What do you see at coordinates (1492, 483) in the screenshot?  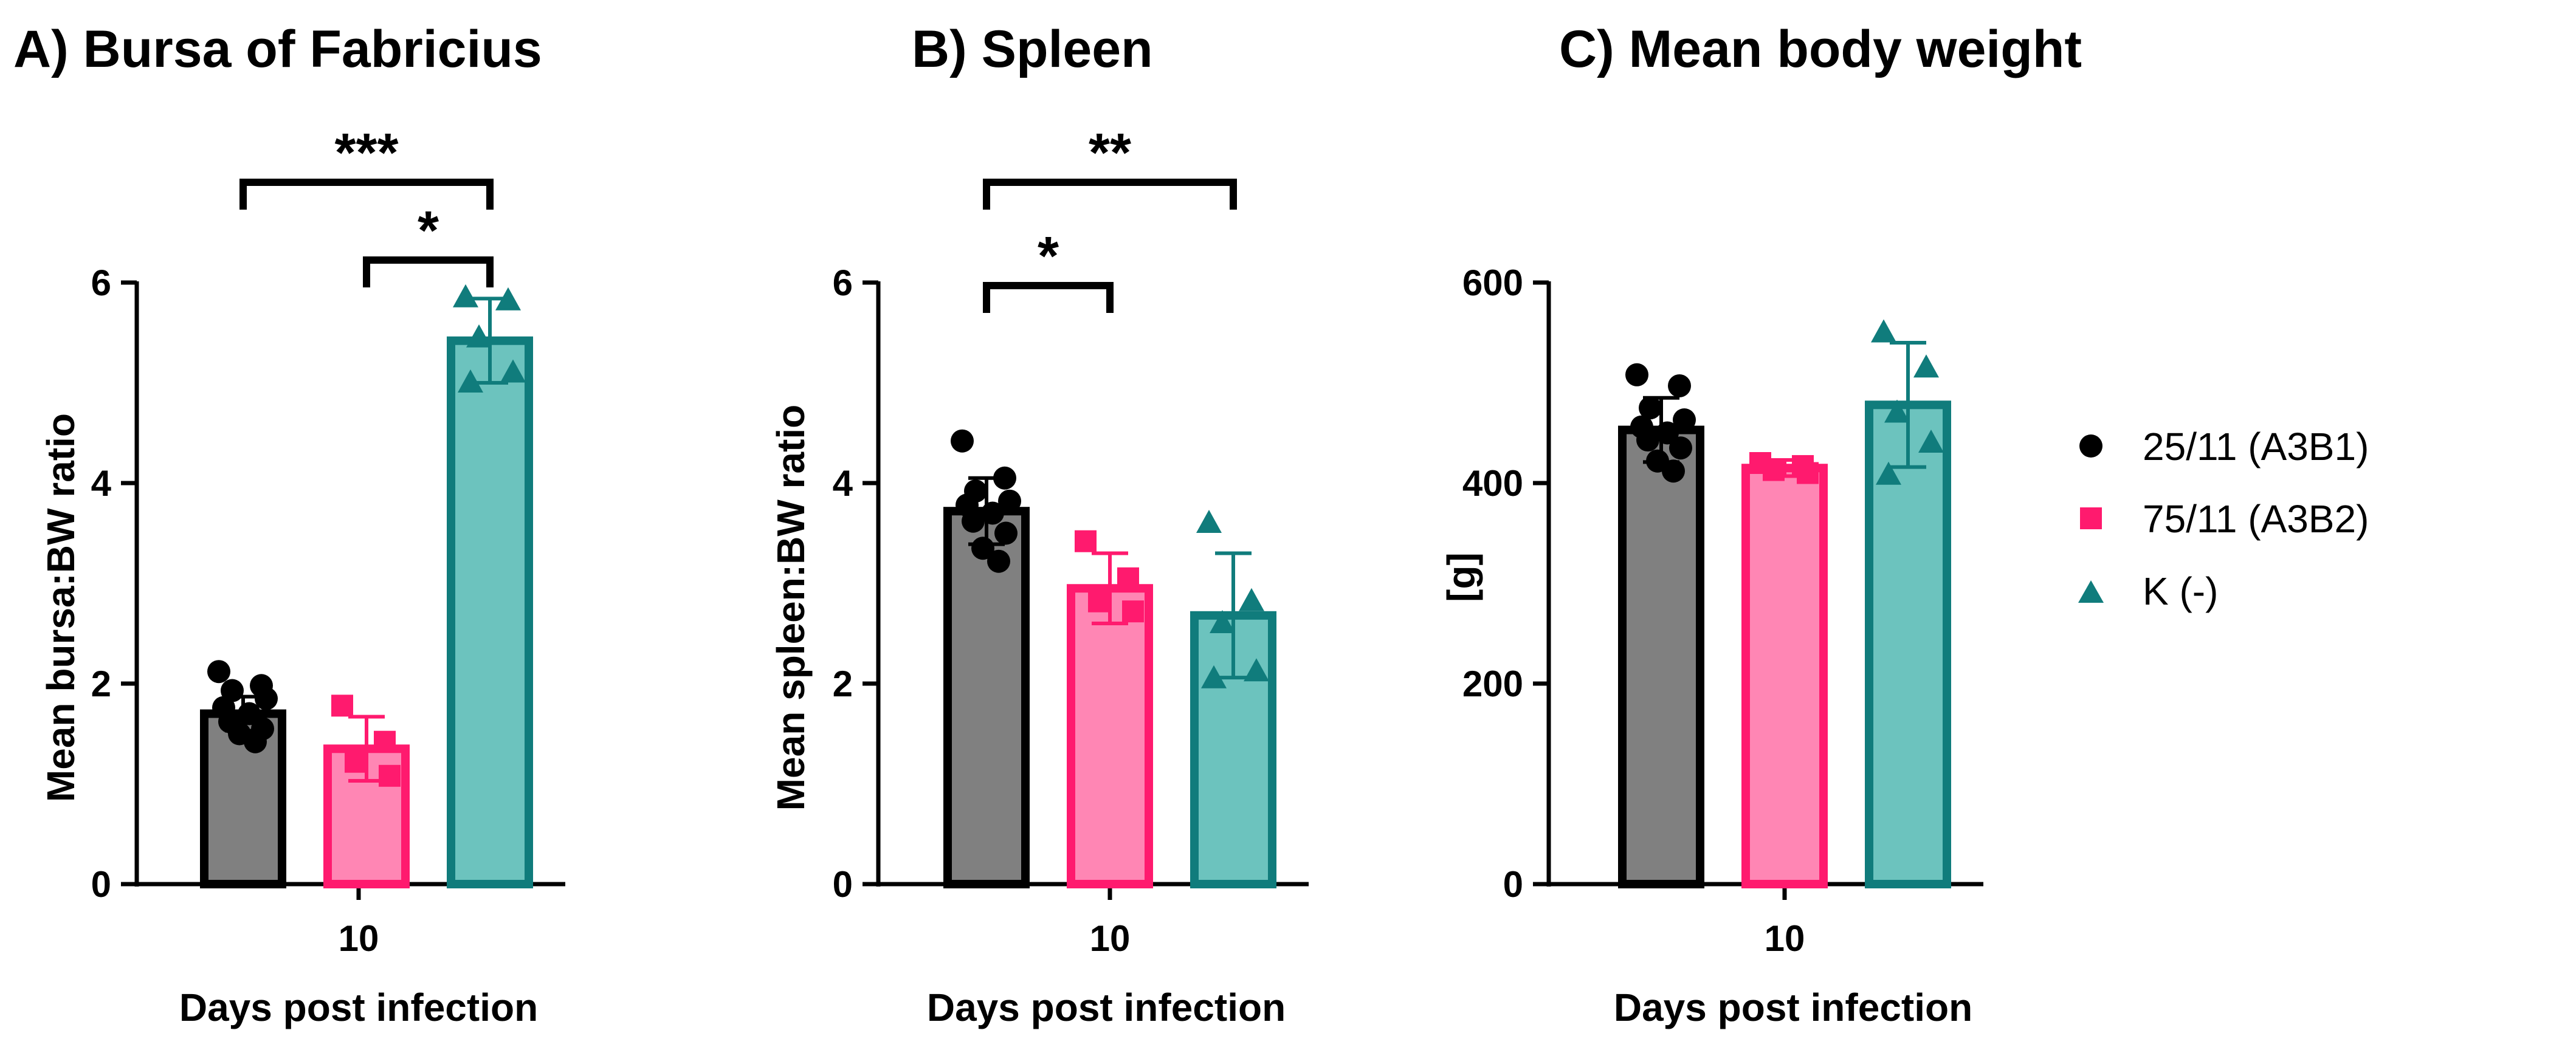 I see `y-tick-label: 400` at bounding box center [1492, 483].